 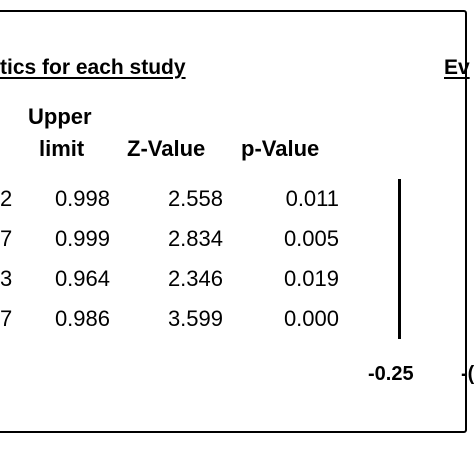 I want to click on upper-limit-cell: 0.986, so click(x=82, y=318).